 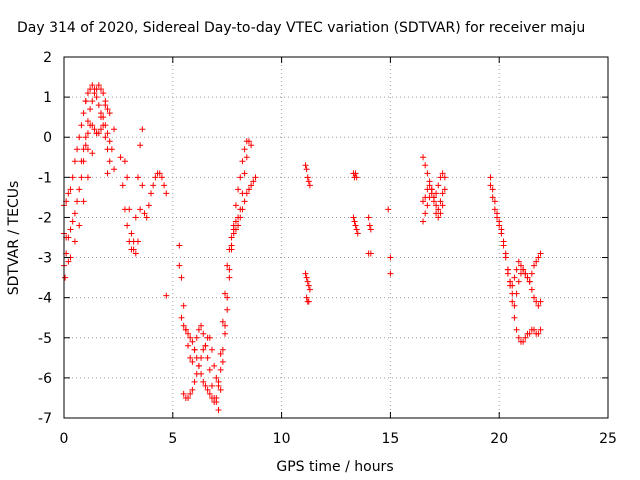 I want to click on series-arc-a, so click(x=89, y=145).